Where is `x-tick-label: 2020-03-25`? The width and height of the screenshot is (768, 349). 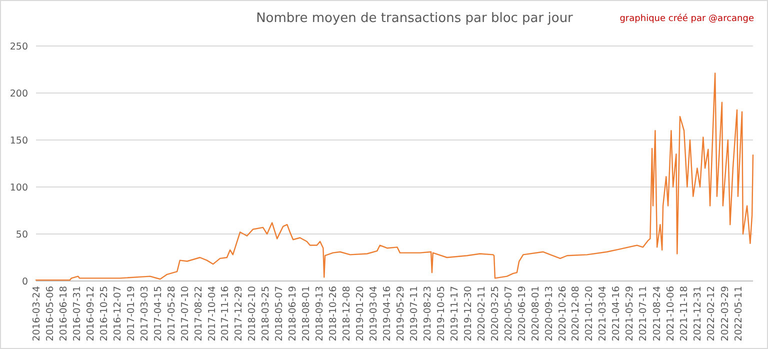 x-tick-label: 2020-03-25 is located at coordinates (495, 314).